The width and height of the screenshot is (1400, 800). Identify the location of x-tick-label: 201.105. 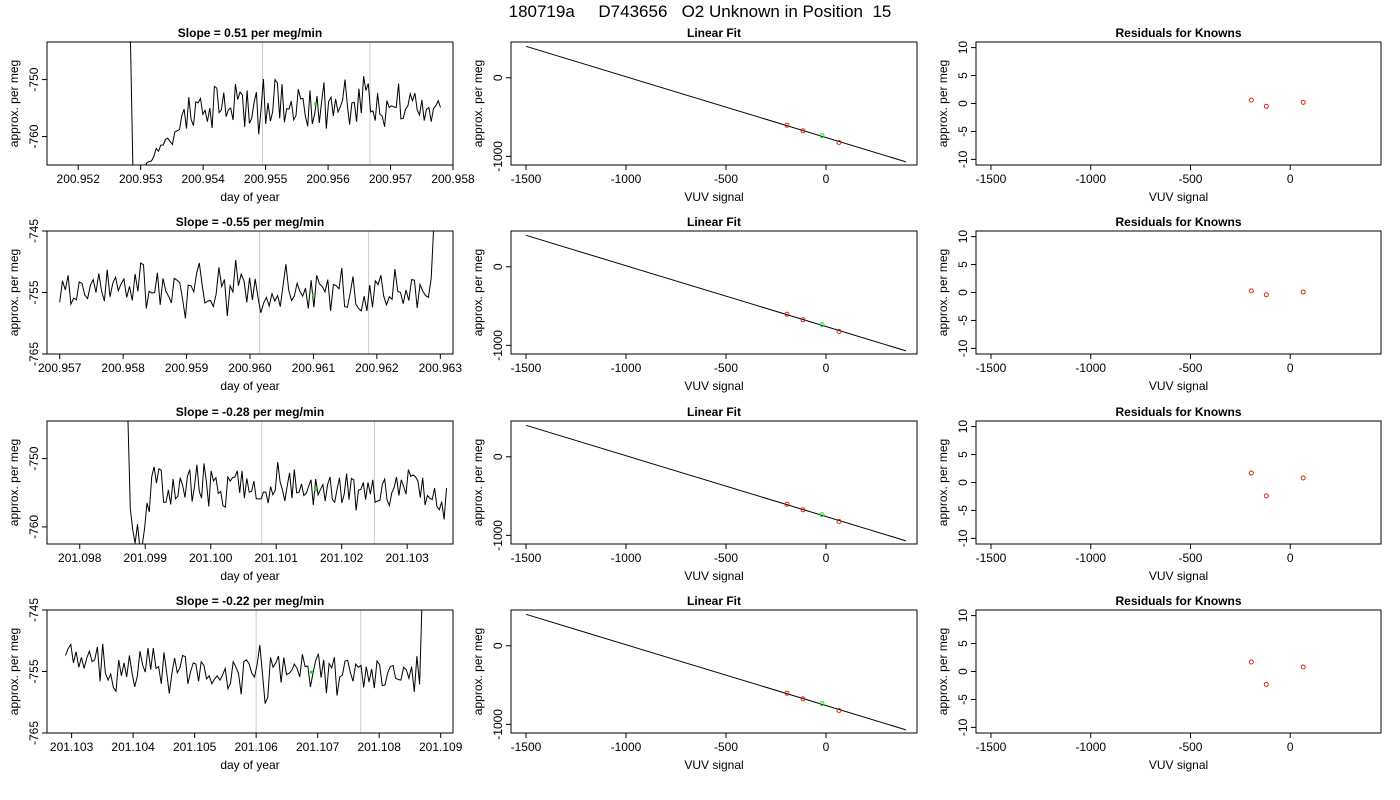
(195, 747).